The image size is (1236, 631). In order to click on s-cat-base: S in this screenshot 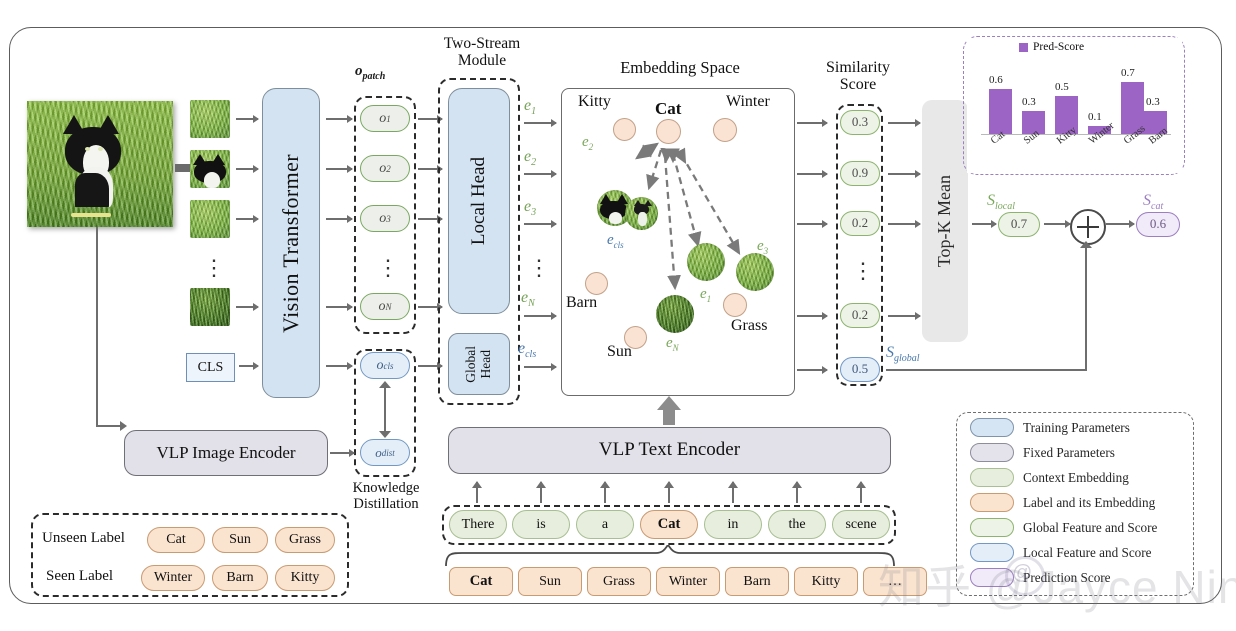, I will do `click(1147, 200)`.